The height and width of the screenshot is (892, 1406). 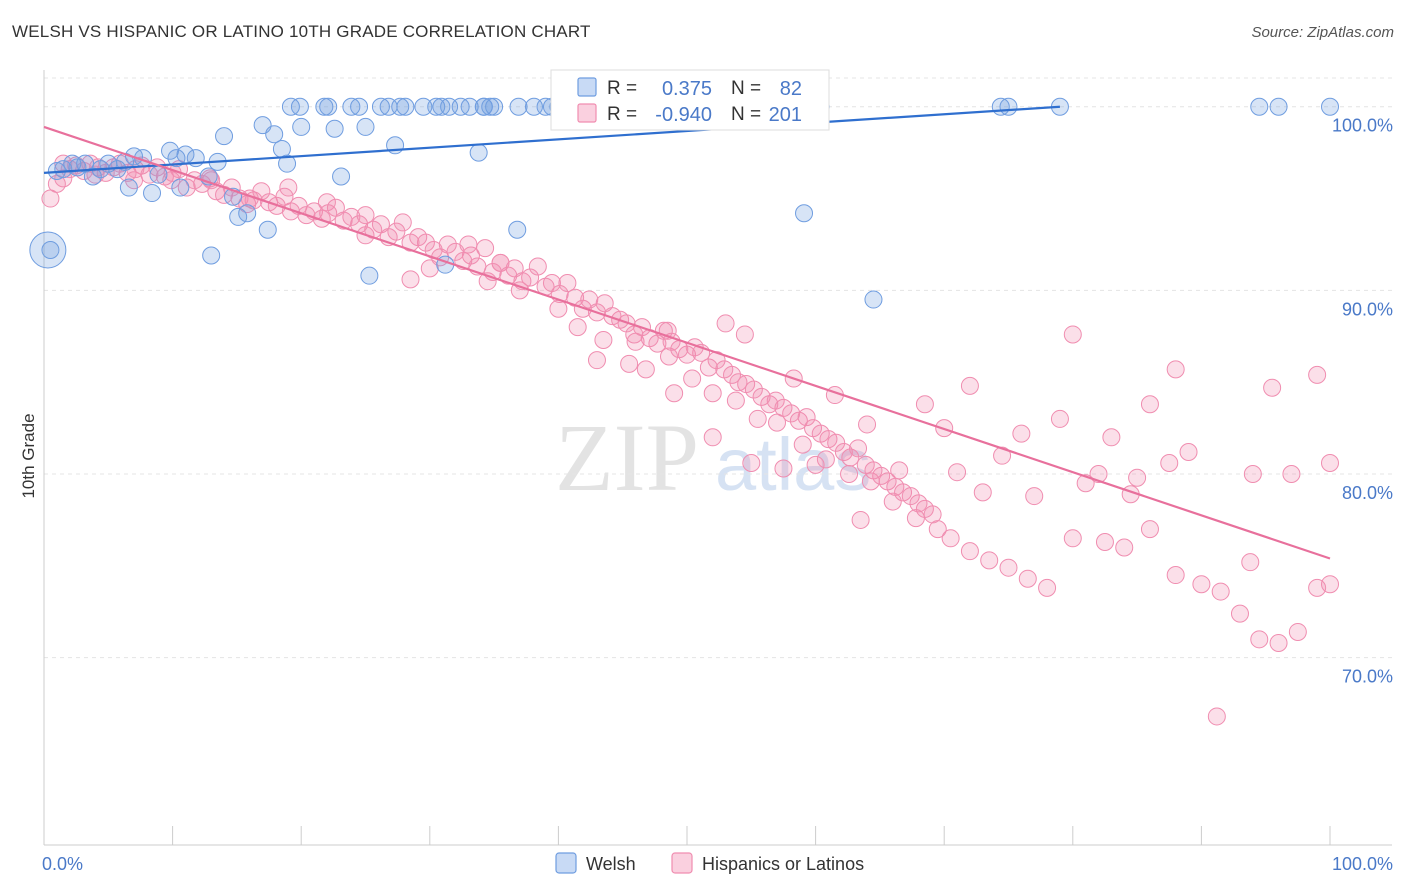 What do you see at coordinates (791, 89) in the screenshot?
I see `stats-n-value-welsh: 82` at bounding box center [791, 89].